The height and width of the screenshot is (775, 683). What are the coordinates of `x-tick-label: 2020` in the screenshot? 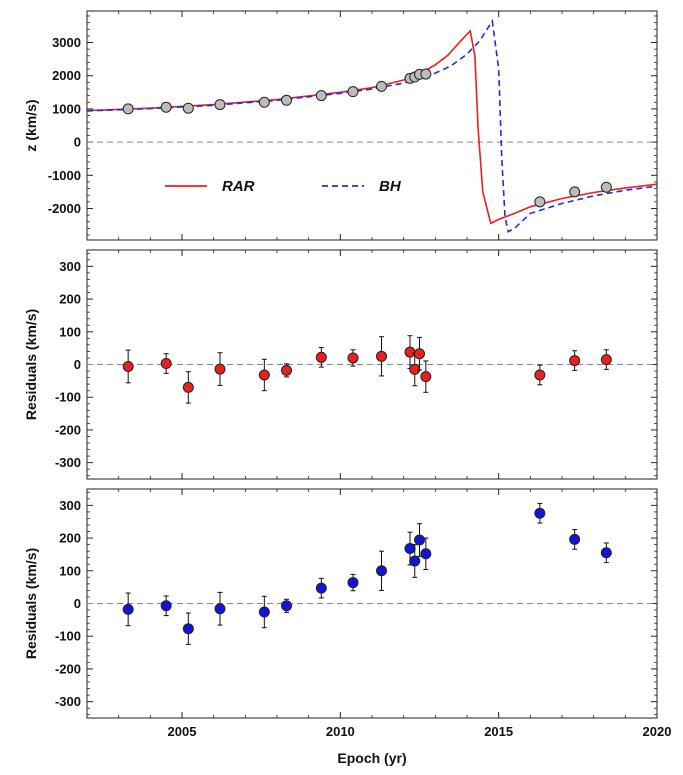 It's located at (657, 731).